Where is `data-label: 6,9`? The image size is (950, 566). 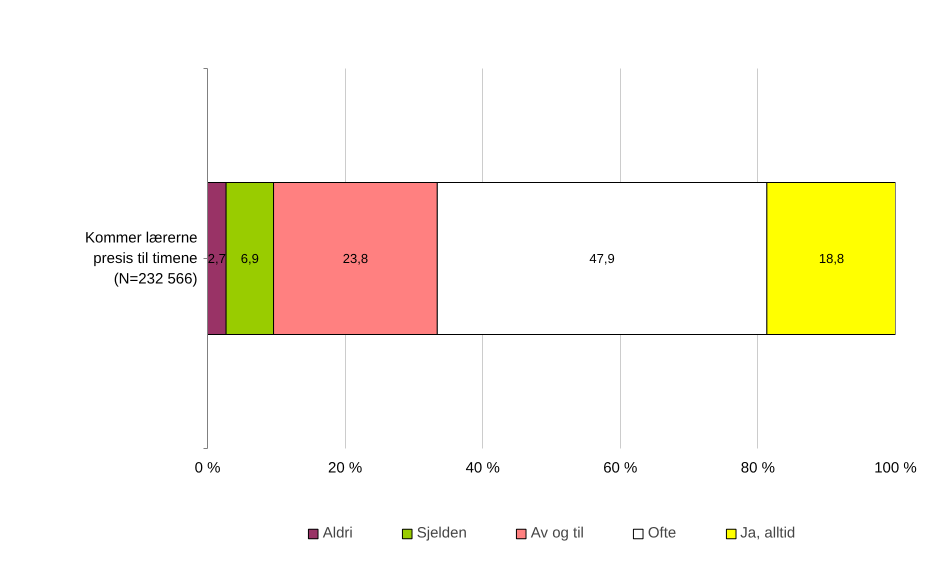 data-label: 6,9 is located at coordinates (249, 258).